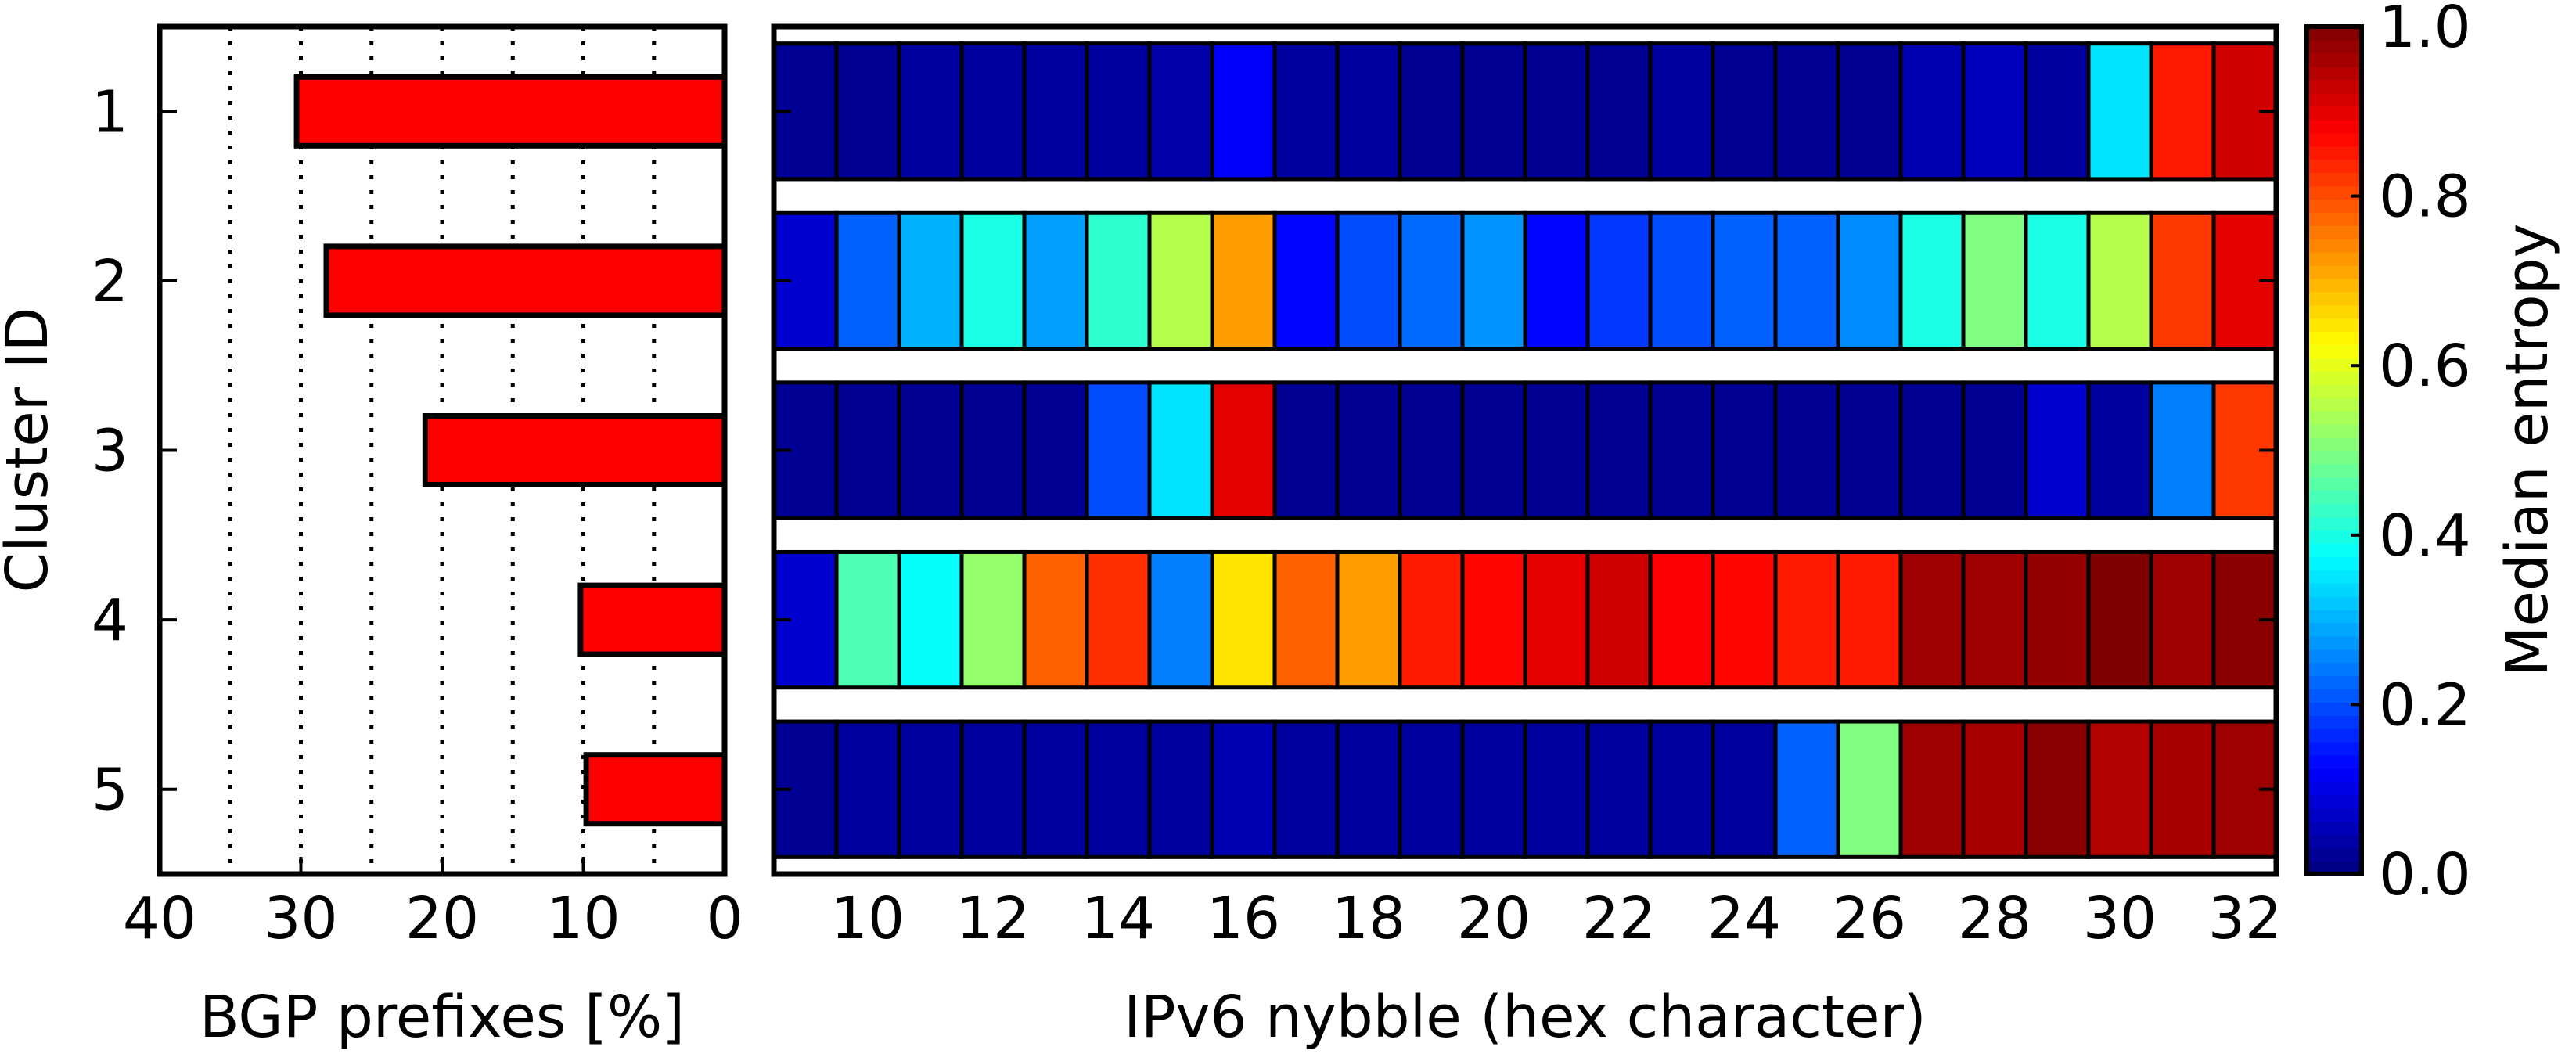  Describe the element at coordinates (1181, 450) in the screenshot. I see `heat-cell-r3-n15` at that location.